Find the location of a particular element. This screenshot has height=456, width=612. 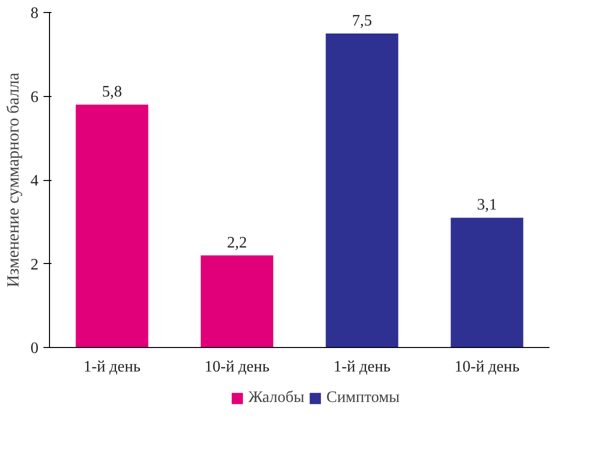

data-label: 5,8 is located at coordinates (112, 92).